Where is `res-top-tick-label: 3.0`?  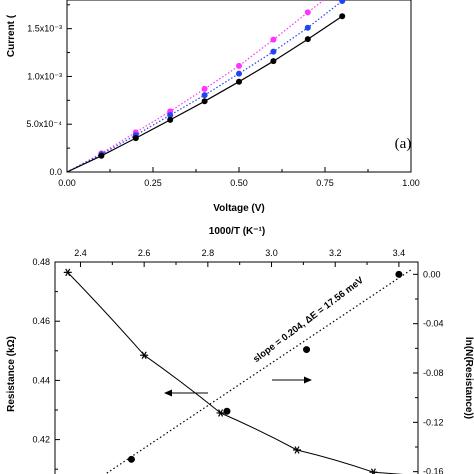 res-top-tick-label: 3.0 is located at coordinates (271, 253).